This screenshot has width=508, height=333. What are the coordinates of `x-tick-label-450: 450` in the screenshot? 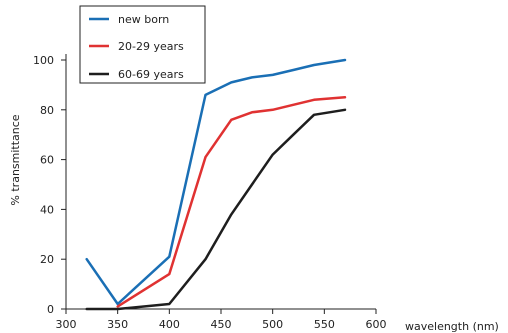 It's located at (221, 324).